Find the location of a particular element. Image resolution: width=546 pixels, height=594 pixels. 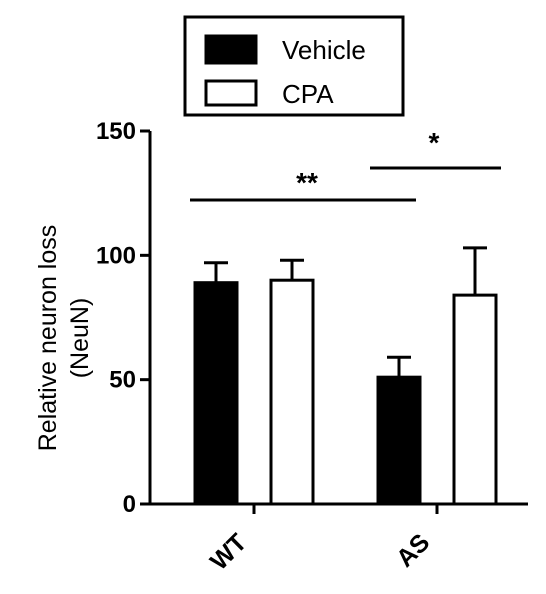

y-tick-label-150: 150 is located at coordinates (116, 131).